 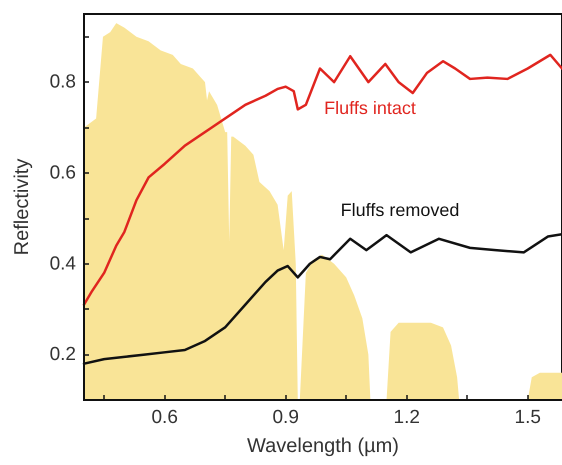 What do you see at coordinates (164, 417) in the screenshot?
I see `x-tick-label: 0.6` at bounding box center [164, 417].